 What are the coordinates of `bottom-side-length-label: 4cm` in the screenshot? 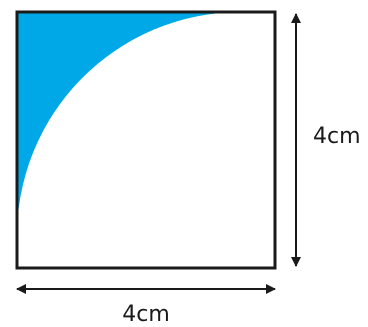 It's located at (146, 314).